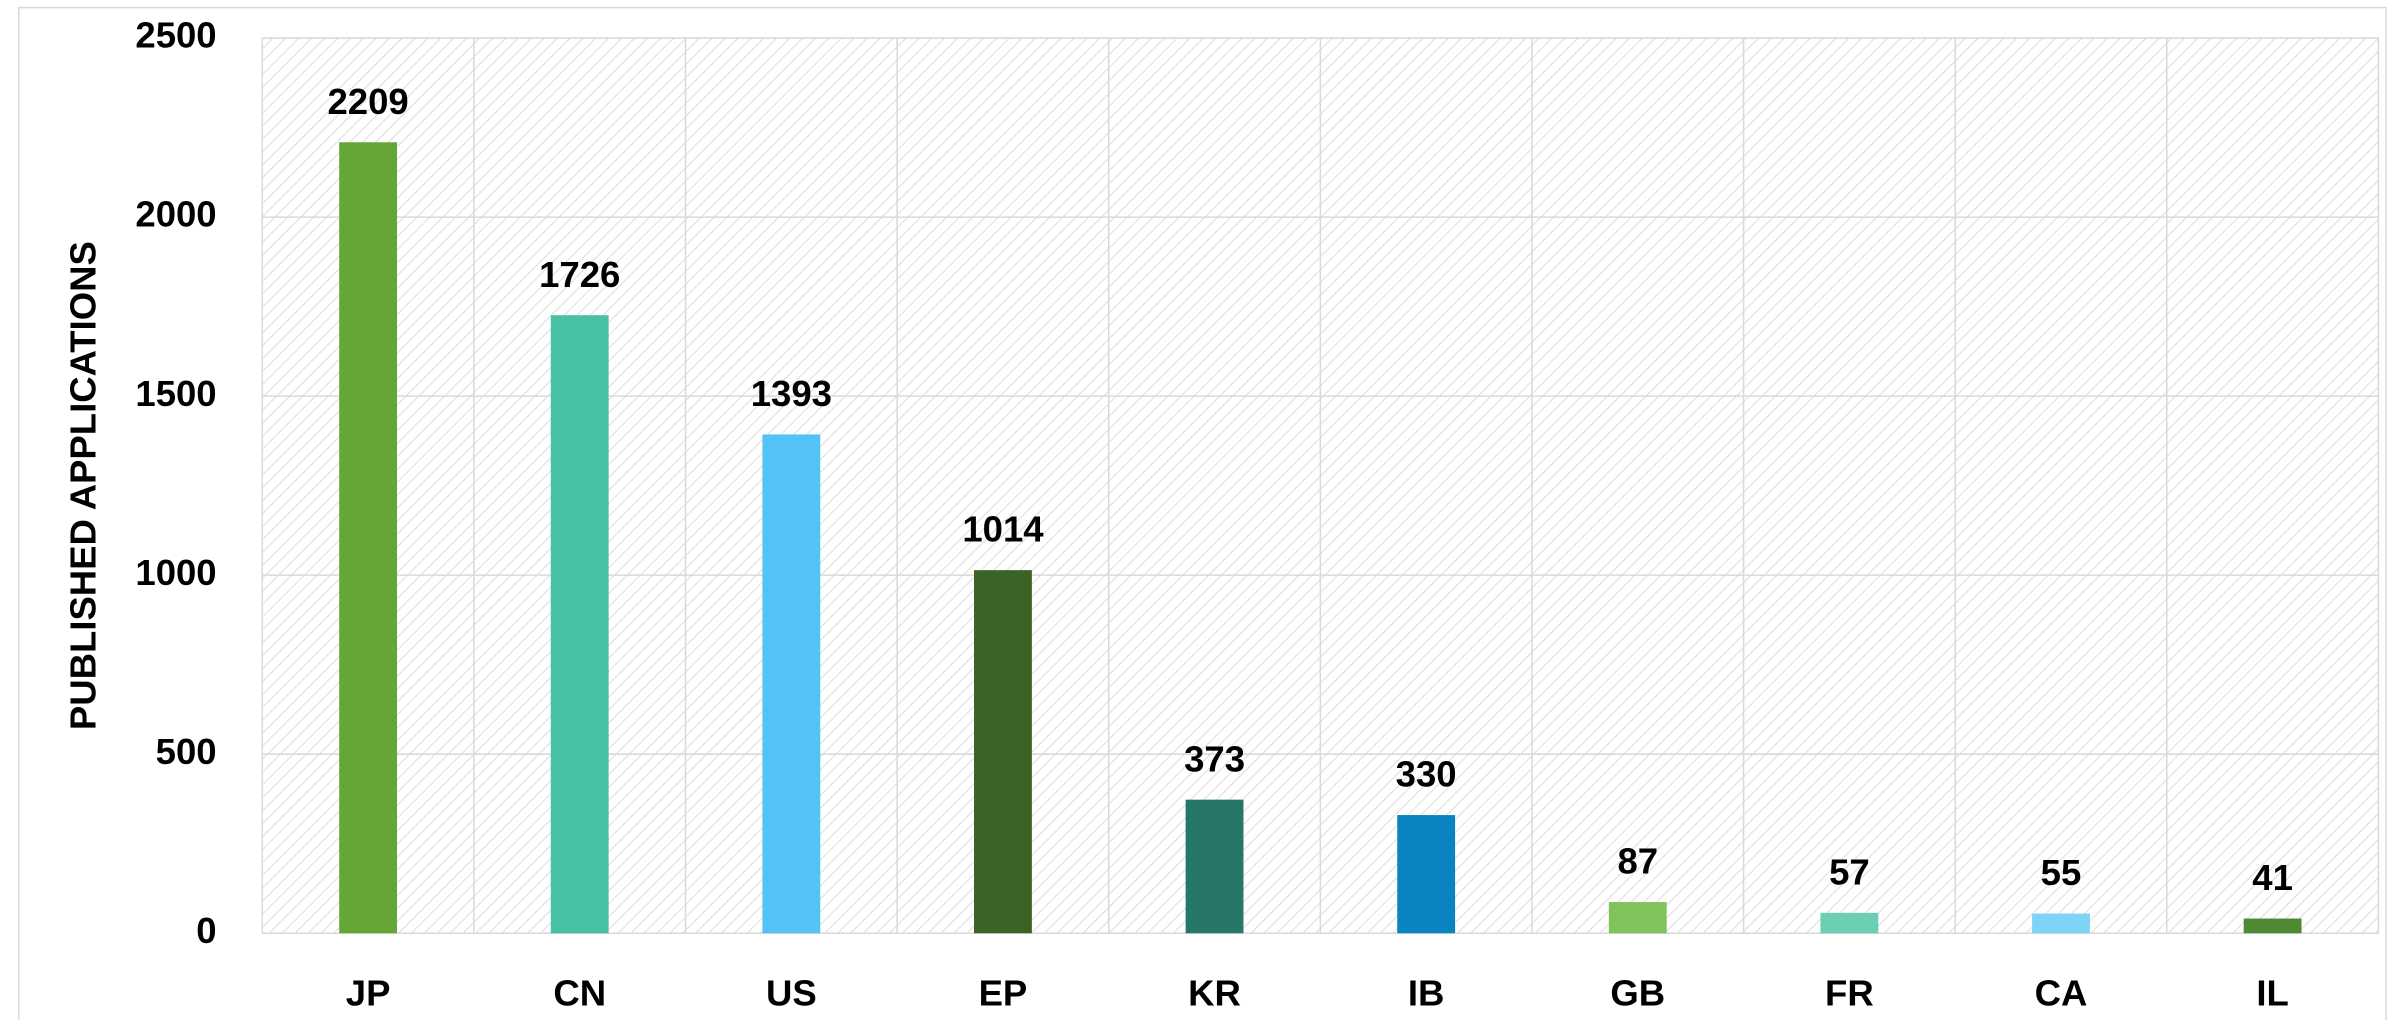 The image size is (2388, 1020). Describe the element at coordinates (1637, 992) in the screenshot. I see `x-tick-label: GB` at that location.